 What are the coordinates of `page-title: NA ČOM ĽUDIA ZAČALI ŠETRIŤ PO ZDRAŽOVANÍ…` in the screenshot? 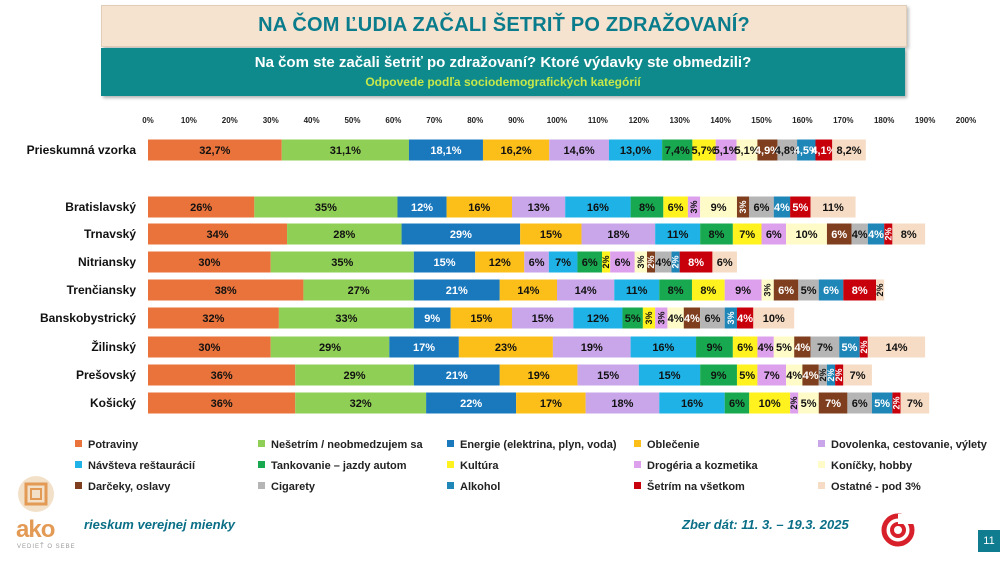 It's located at (504, 25).